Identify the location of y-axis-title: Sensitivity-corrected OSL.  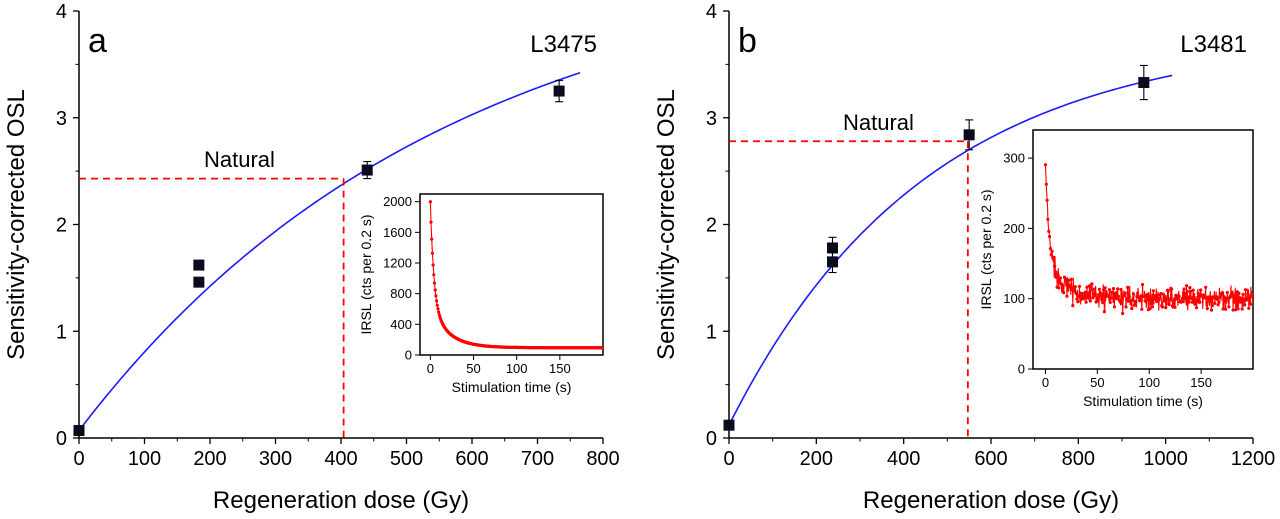
(16, 224).